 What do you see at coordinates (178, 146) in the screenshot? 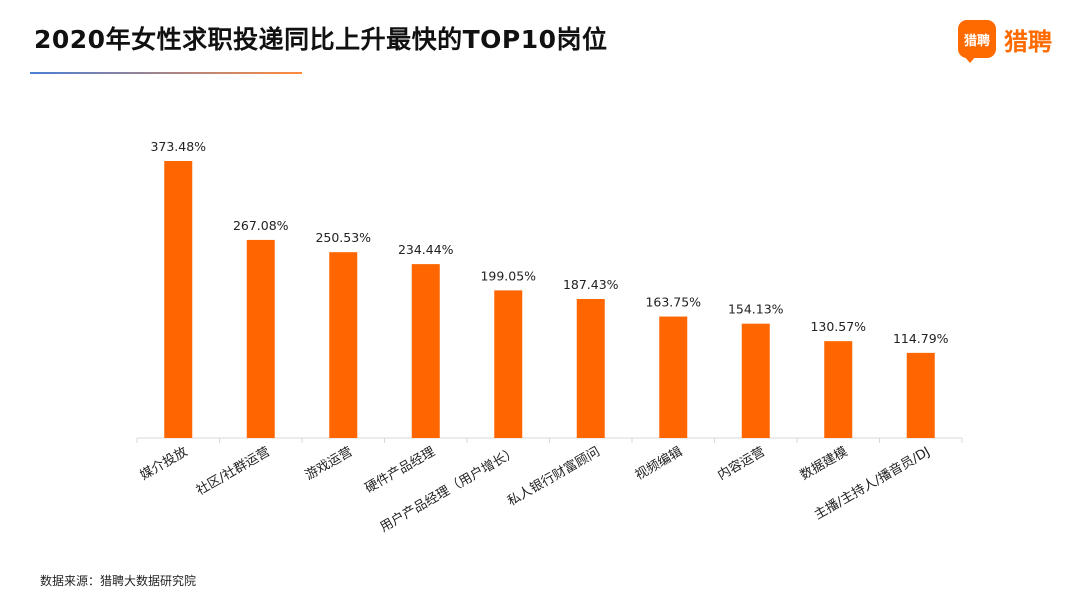
I see `data-label: 373.48%` at bounding box center [178, 146].